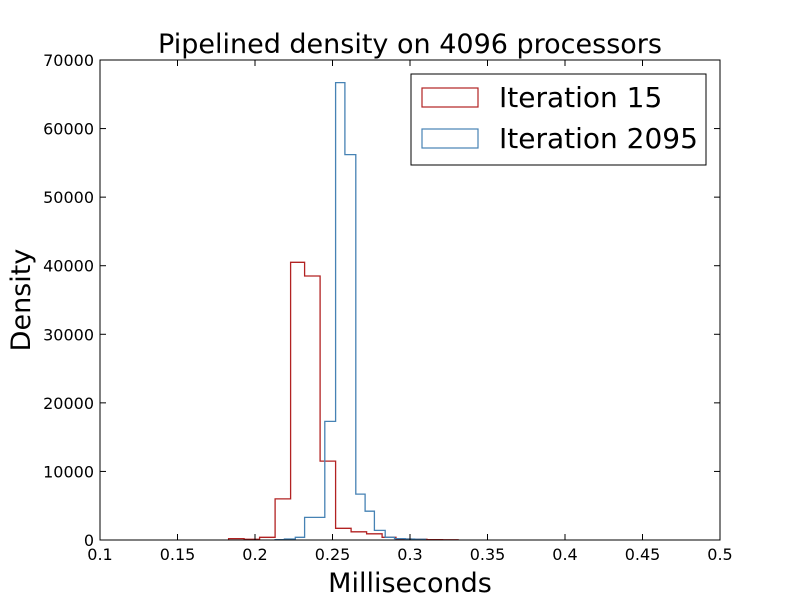 This screenshot has width=800, height=600. I want to click on x-tick-label: 0.3, so click(409, 554).